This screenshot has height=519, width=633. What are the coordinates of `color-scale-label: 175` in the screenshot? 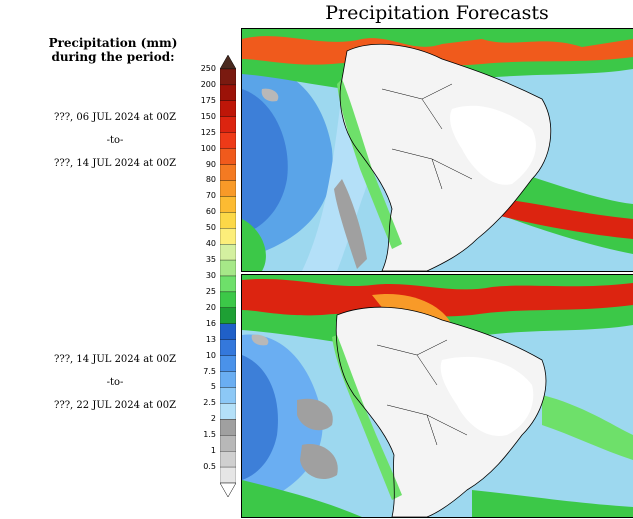 It's located at (208, 100).